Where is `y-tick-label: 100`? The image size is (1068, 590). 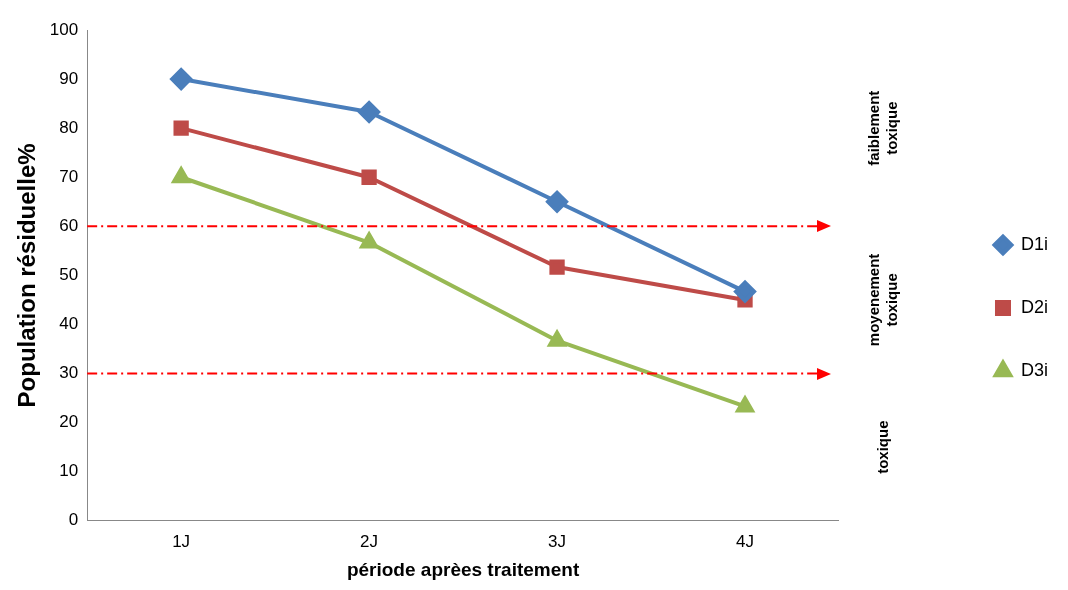
y-tick-label: 100 is located at coordinates (64, 29).